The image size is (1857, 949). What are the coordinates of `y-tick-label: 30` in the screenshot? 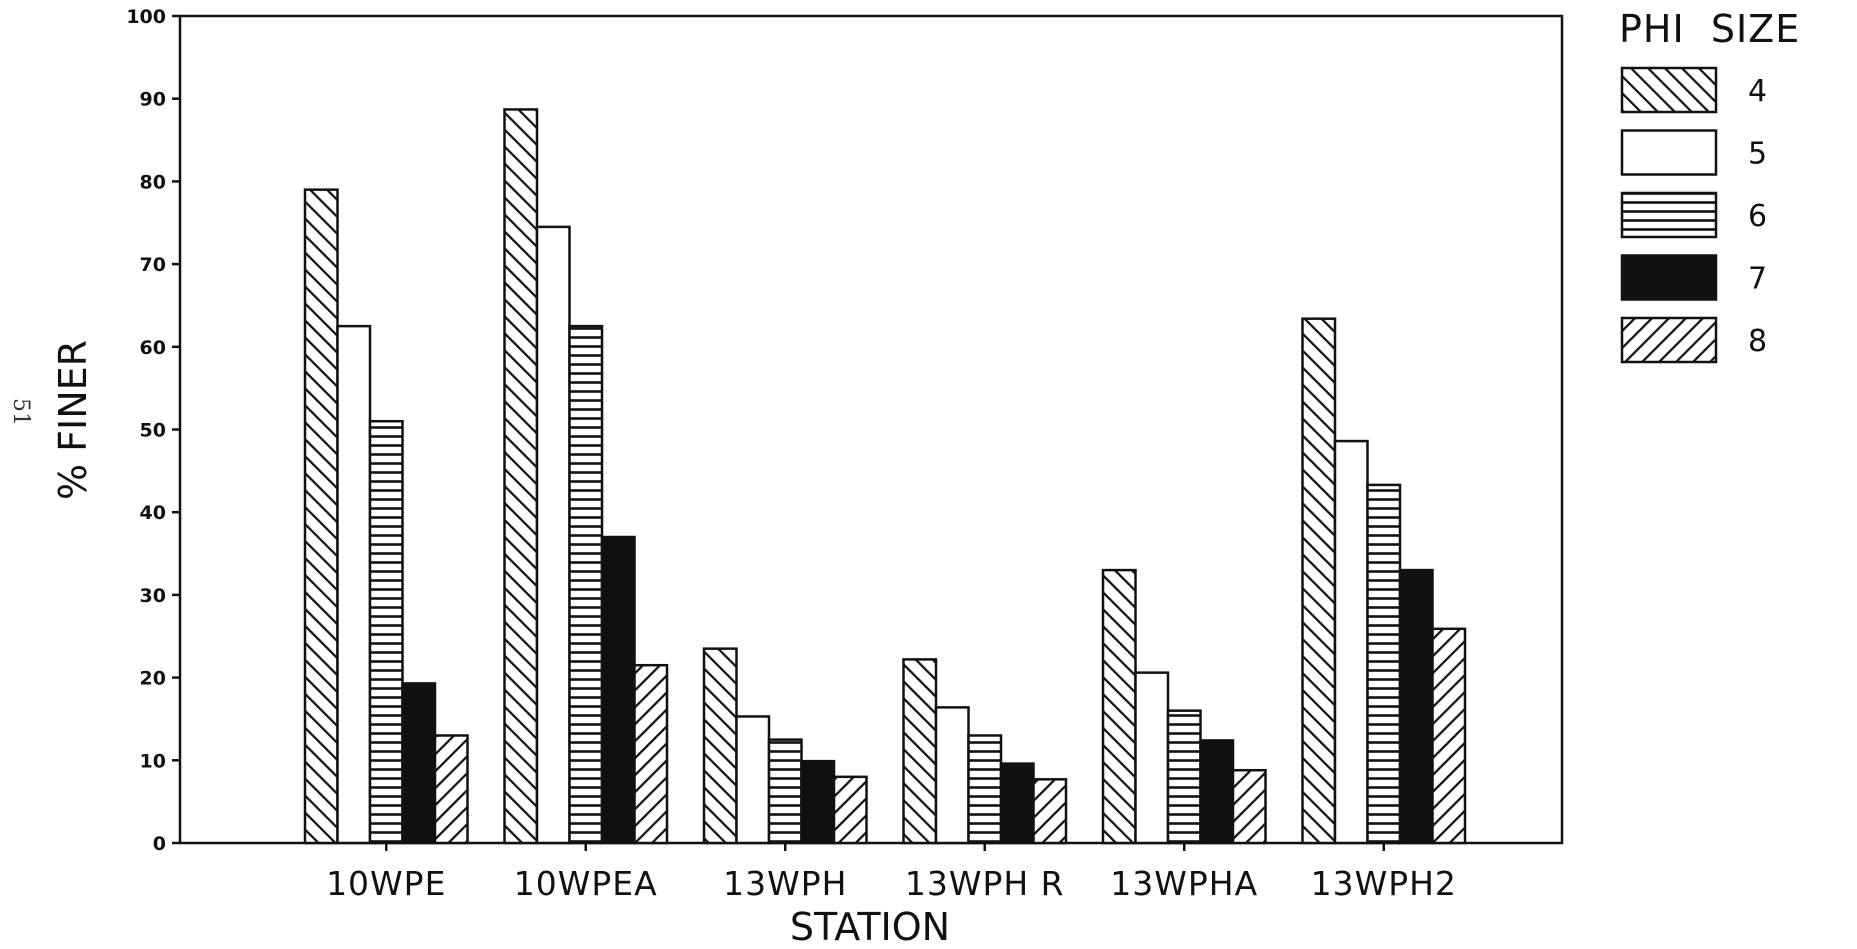 It's located at (153, 596).